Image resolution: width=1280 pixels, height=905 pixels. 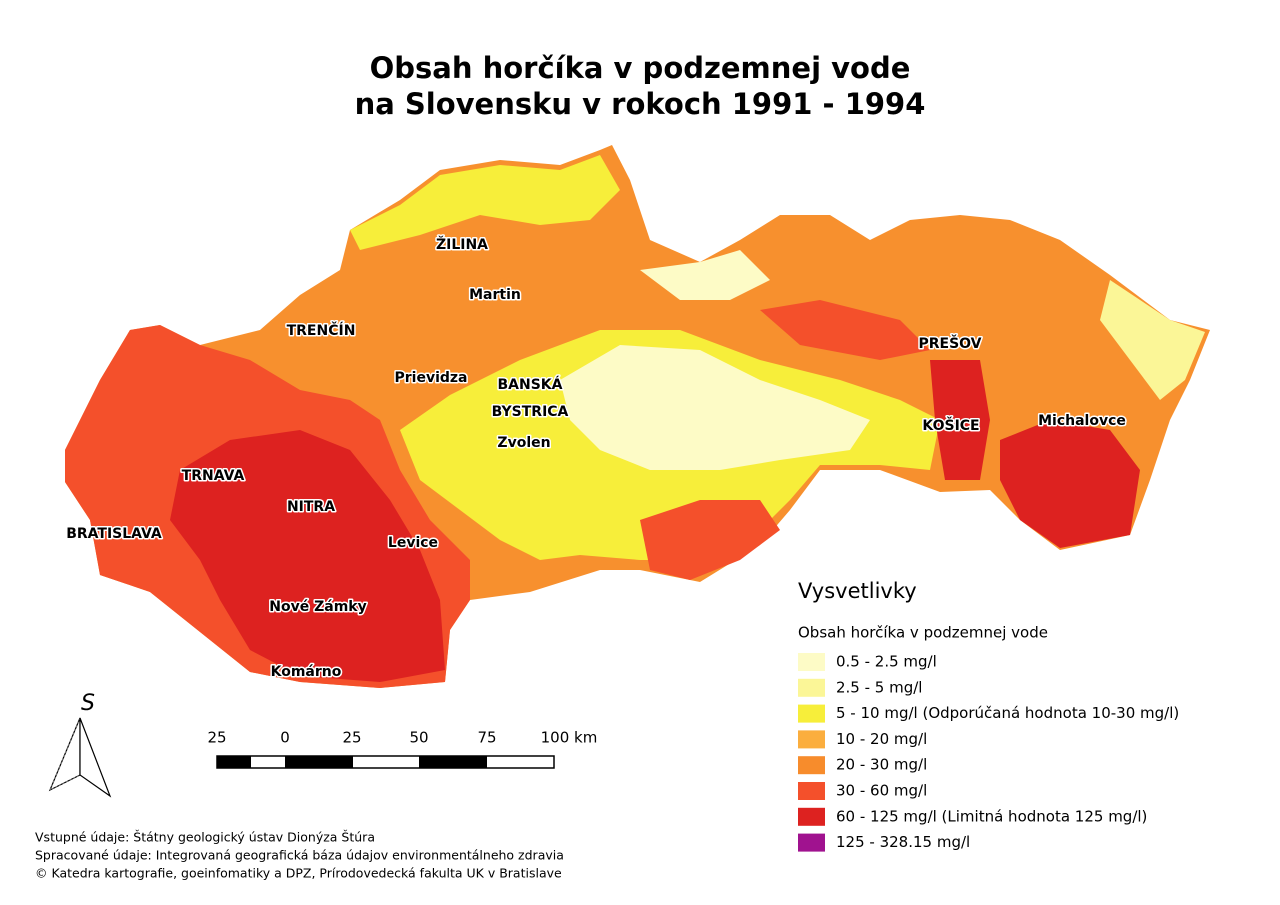 What do you see at coordinates (903, 842) in the screenshot?
I see `legend-label: 125 - 328.15 mg/l` at bounding box center [903, 842].